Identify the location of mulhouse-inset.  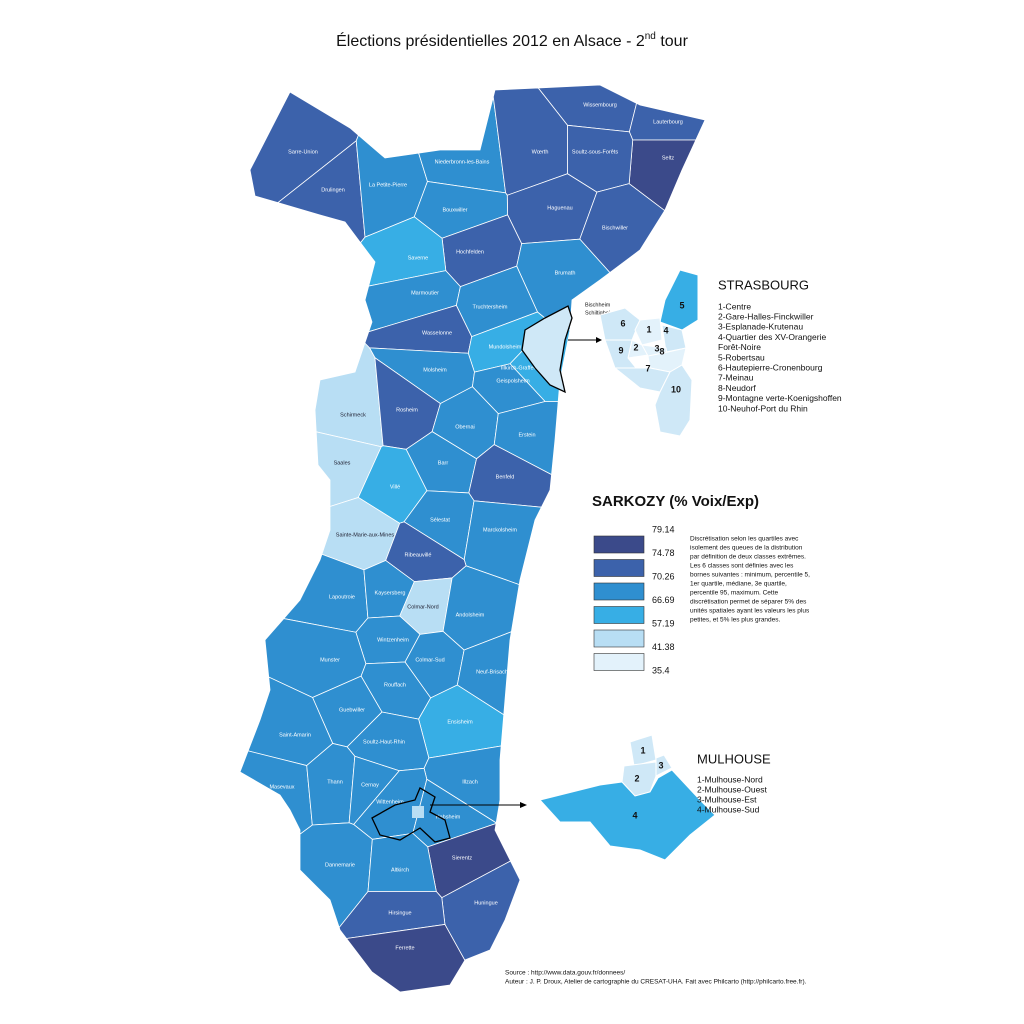
(627, 797).